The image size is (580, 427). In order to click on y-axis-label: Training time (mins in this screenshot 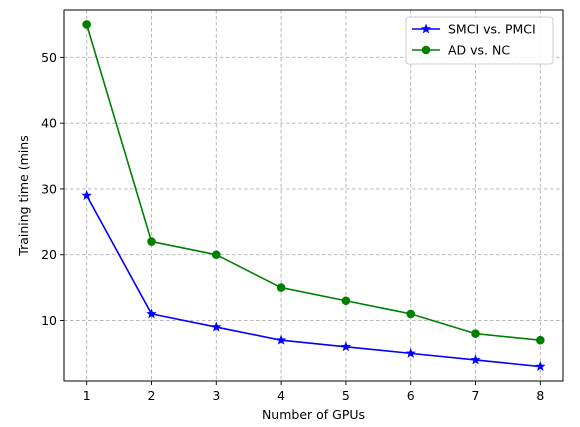, I will do `click(23, 195)`.